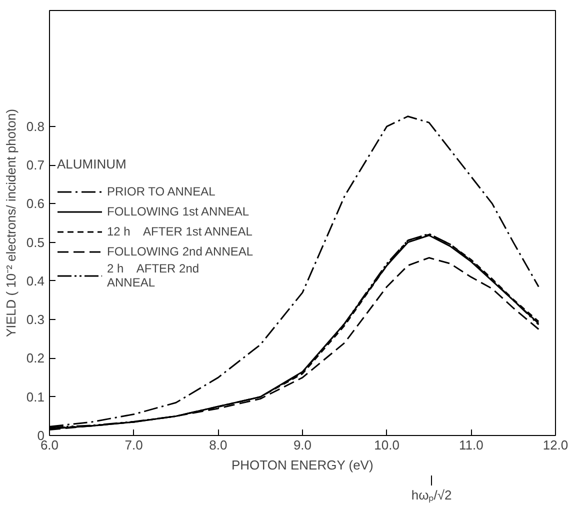  I want to click on legend-label: 12 h AFTER 1st ANNEAL, so click(179, 231).